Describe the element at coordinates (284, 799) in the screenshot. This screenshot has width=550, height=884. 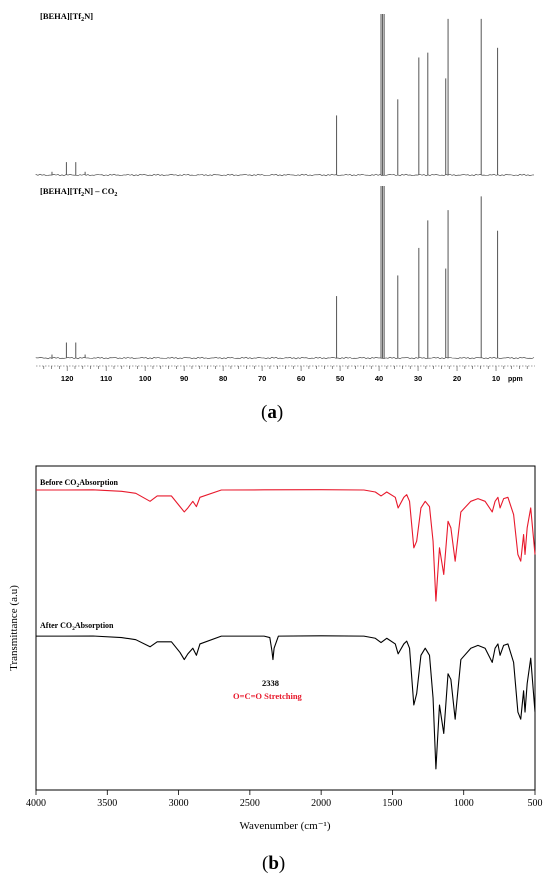
I see `ftir-x-axis: 4000 3500 3000 2500 2000 1500 1000 500` at that location.